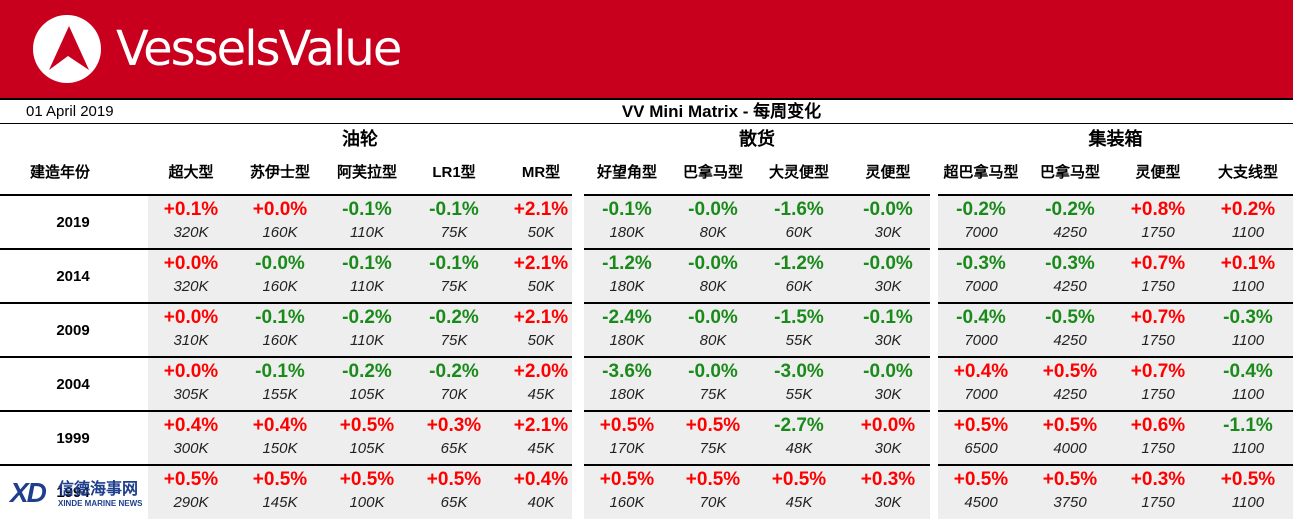 Image resolution: width=1293 pixels, height=519 pixels. I want to click on vessel-value: 170K, so click(627, 448).